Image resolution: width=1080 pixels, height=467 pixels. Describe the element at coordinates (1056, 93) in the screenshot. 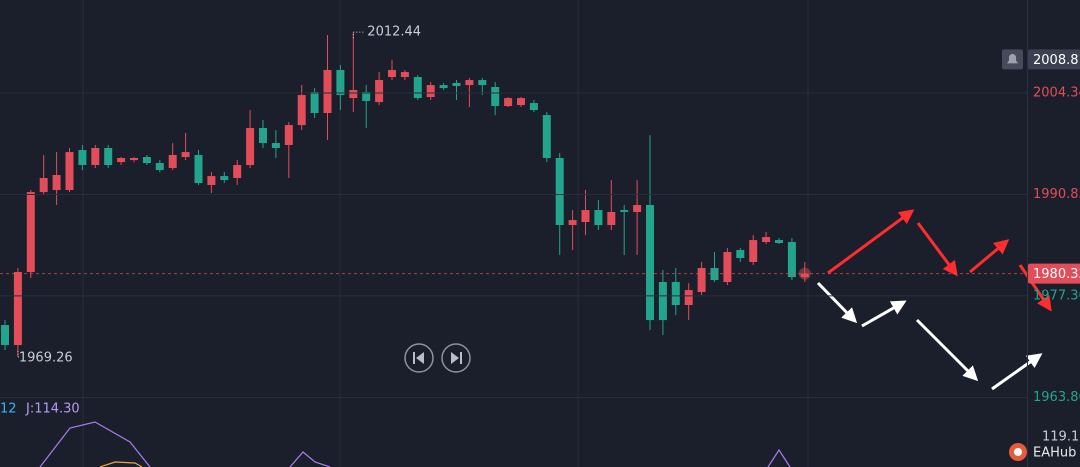

I see `y-tick-label: 2004.34` at that location.